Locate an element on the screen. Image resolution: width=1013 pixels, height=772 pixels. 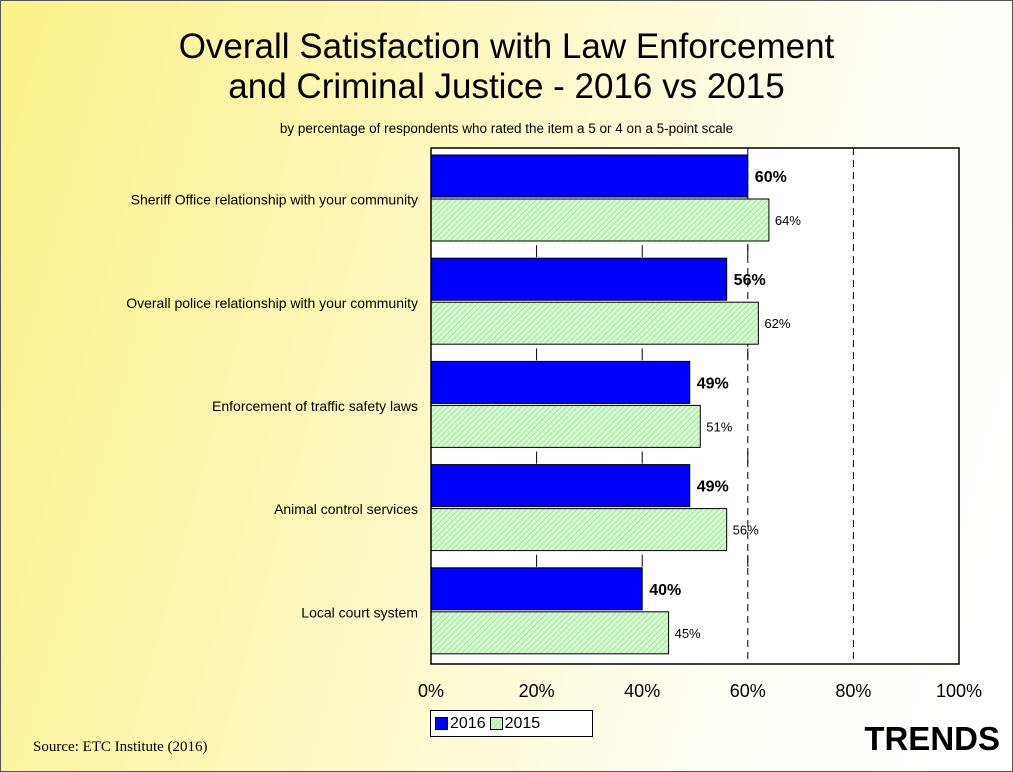
data-label-2016: 56% is located at coordinates (750, 280).